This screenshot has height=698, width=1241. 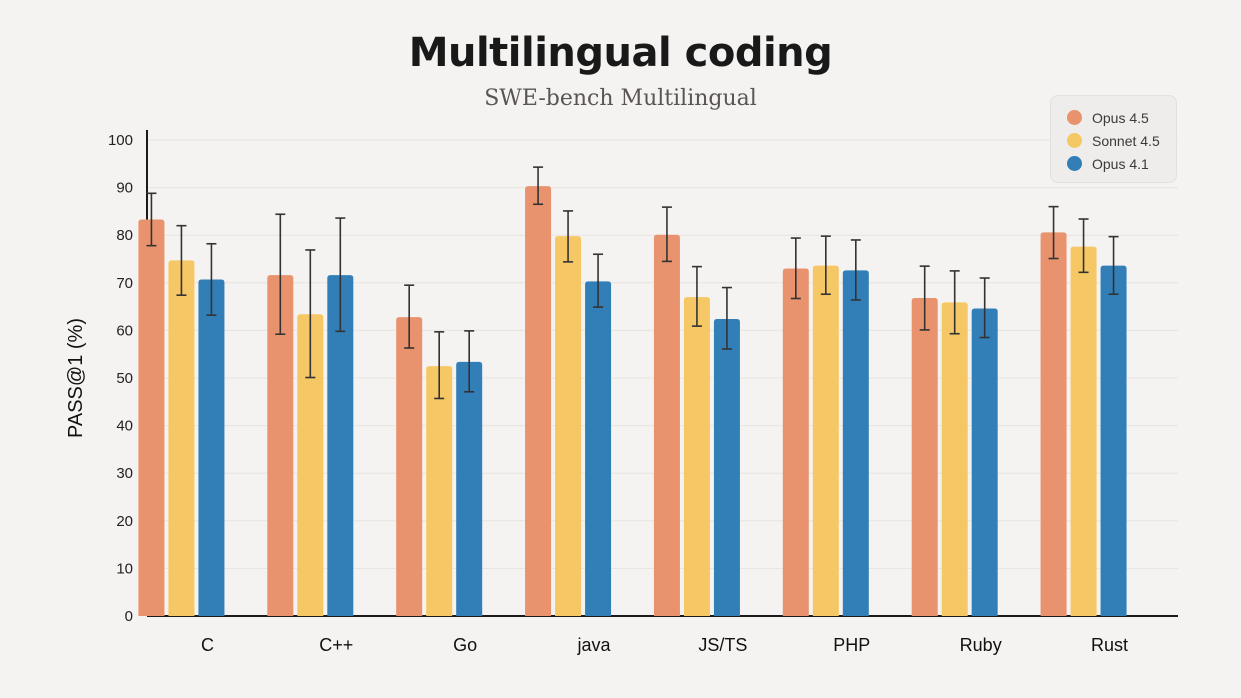 What do you see at coordinates (124, 378) in the screenshot?
I see `y-tick-label: 50` at bounding box center [124, 378].